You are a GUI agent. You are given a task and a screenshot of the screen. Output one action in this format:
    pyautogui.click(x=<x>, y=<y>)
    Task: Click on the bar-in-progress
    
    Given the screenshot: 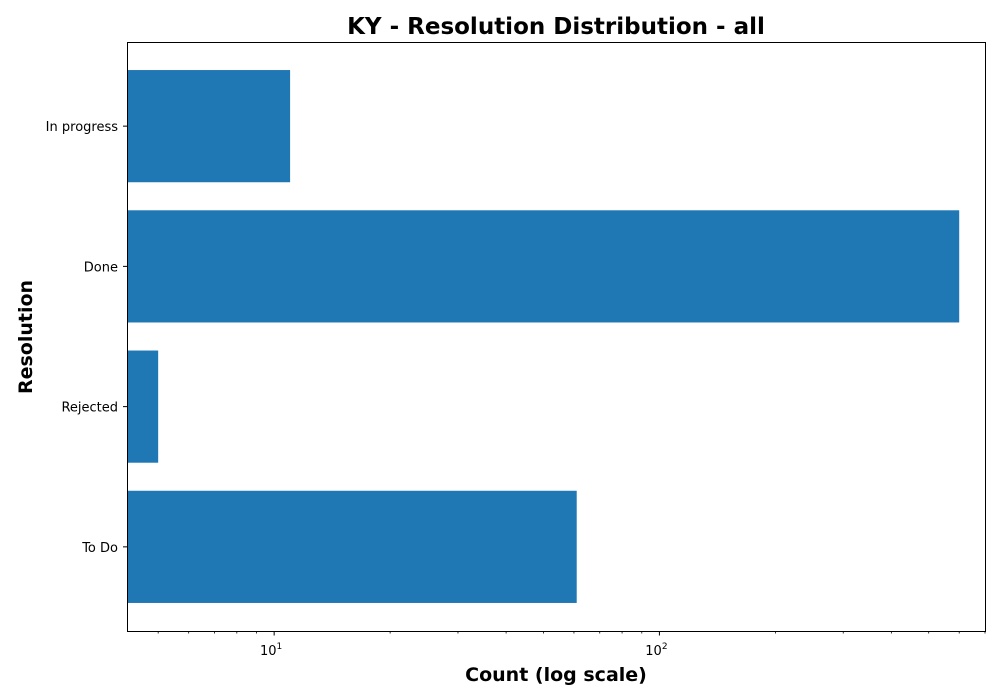 What is the action you would take?
    pyautogui.click(x=209, y=126)
    